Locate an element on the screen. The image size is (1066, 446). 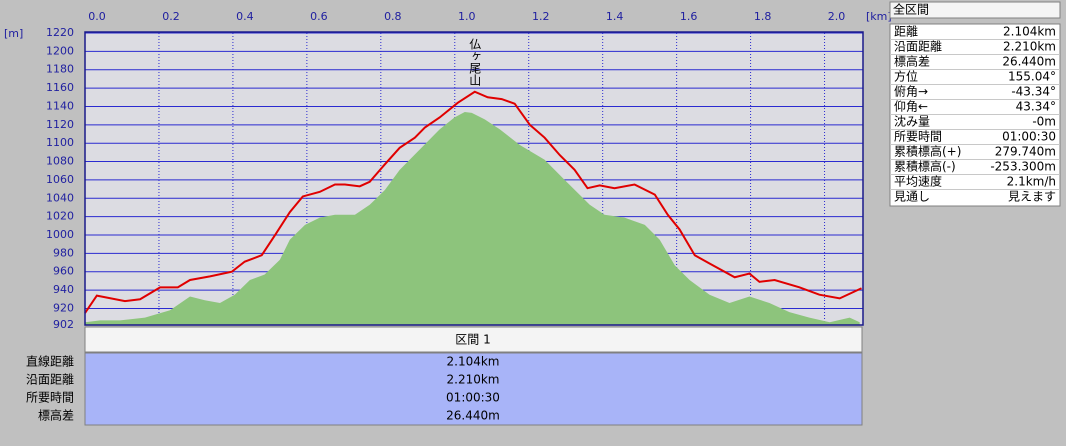
section-value: 26.440m is located at coordinates (473, 416).